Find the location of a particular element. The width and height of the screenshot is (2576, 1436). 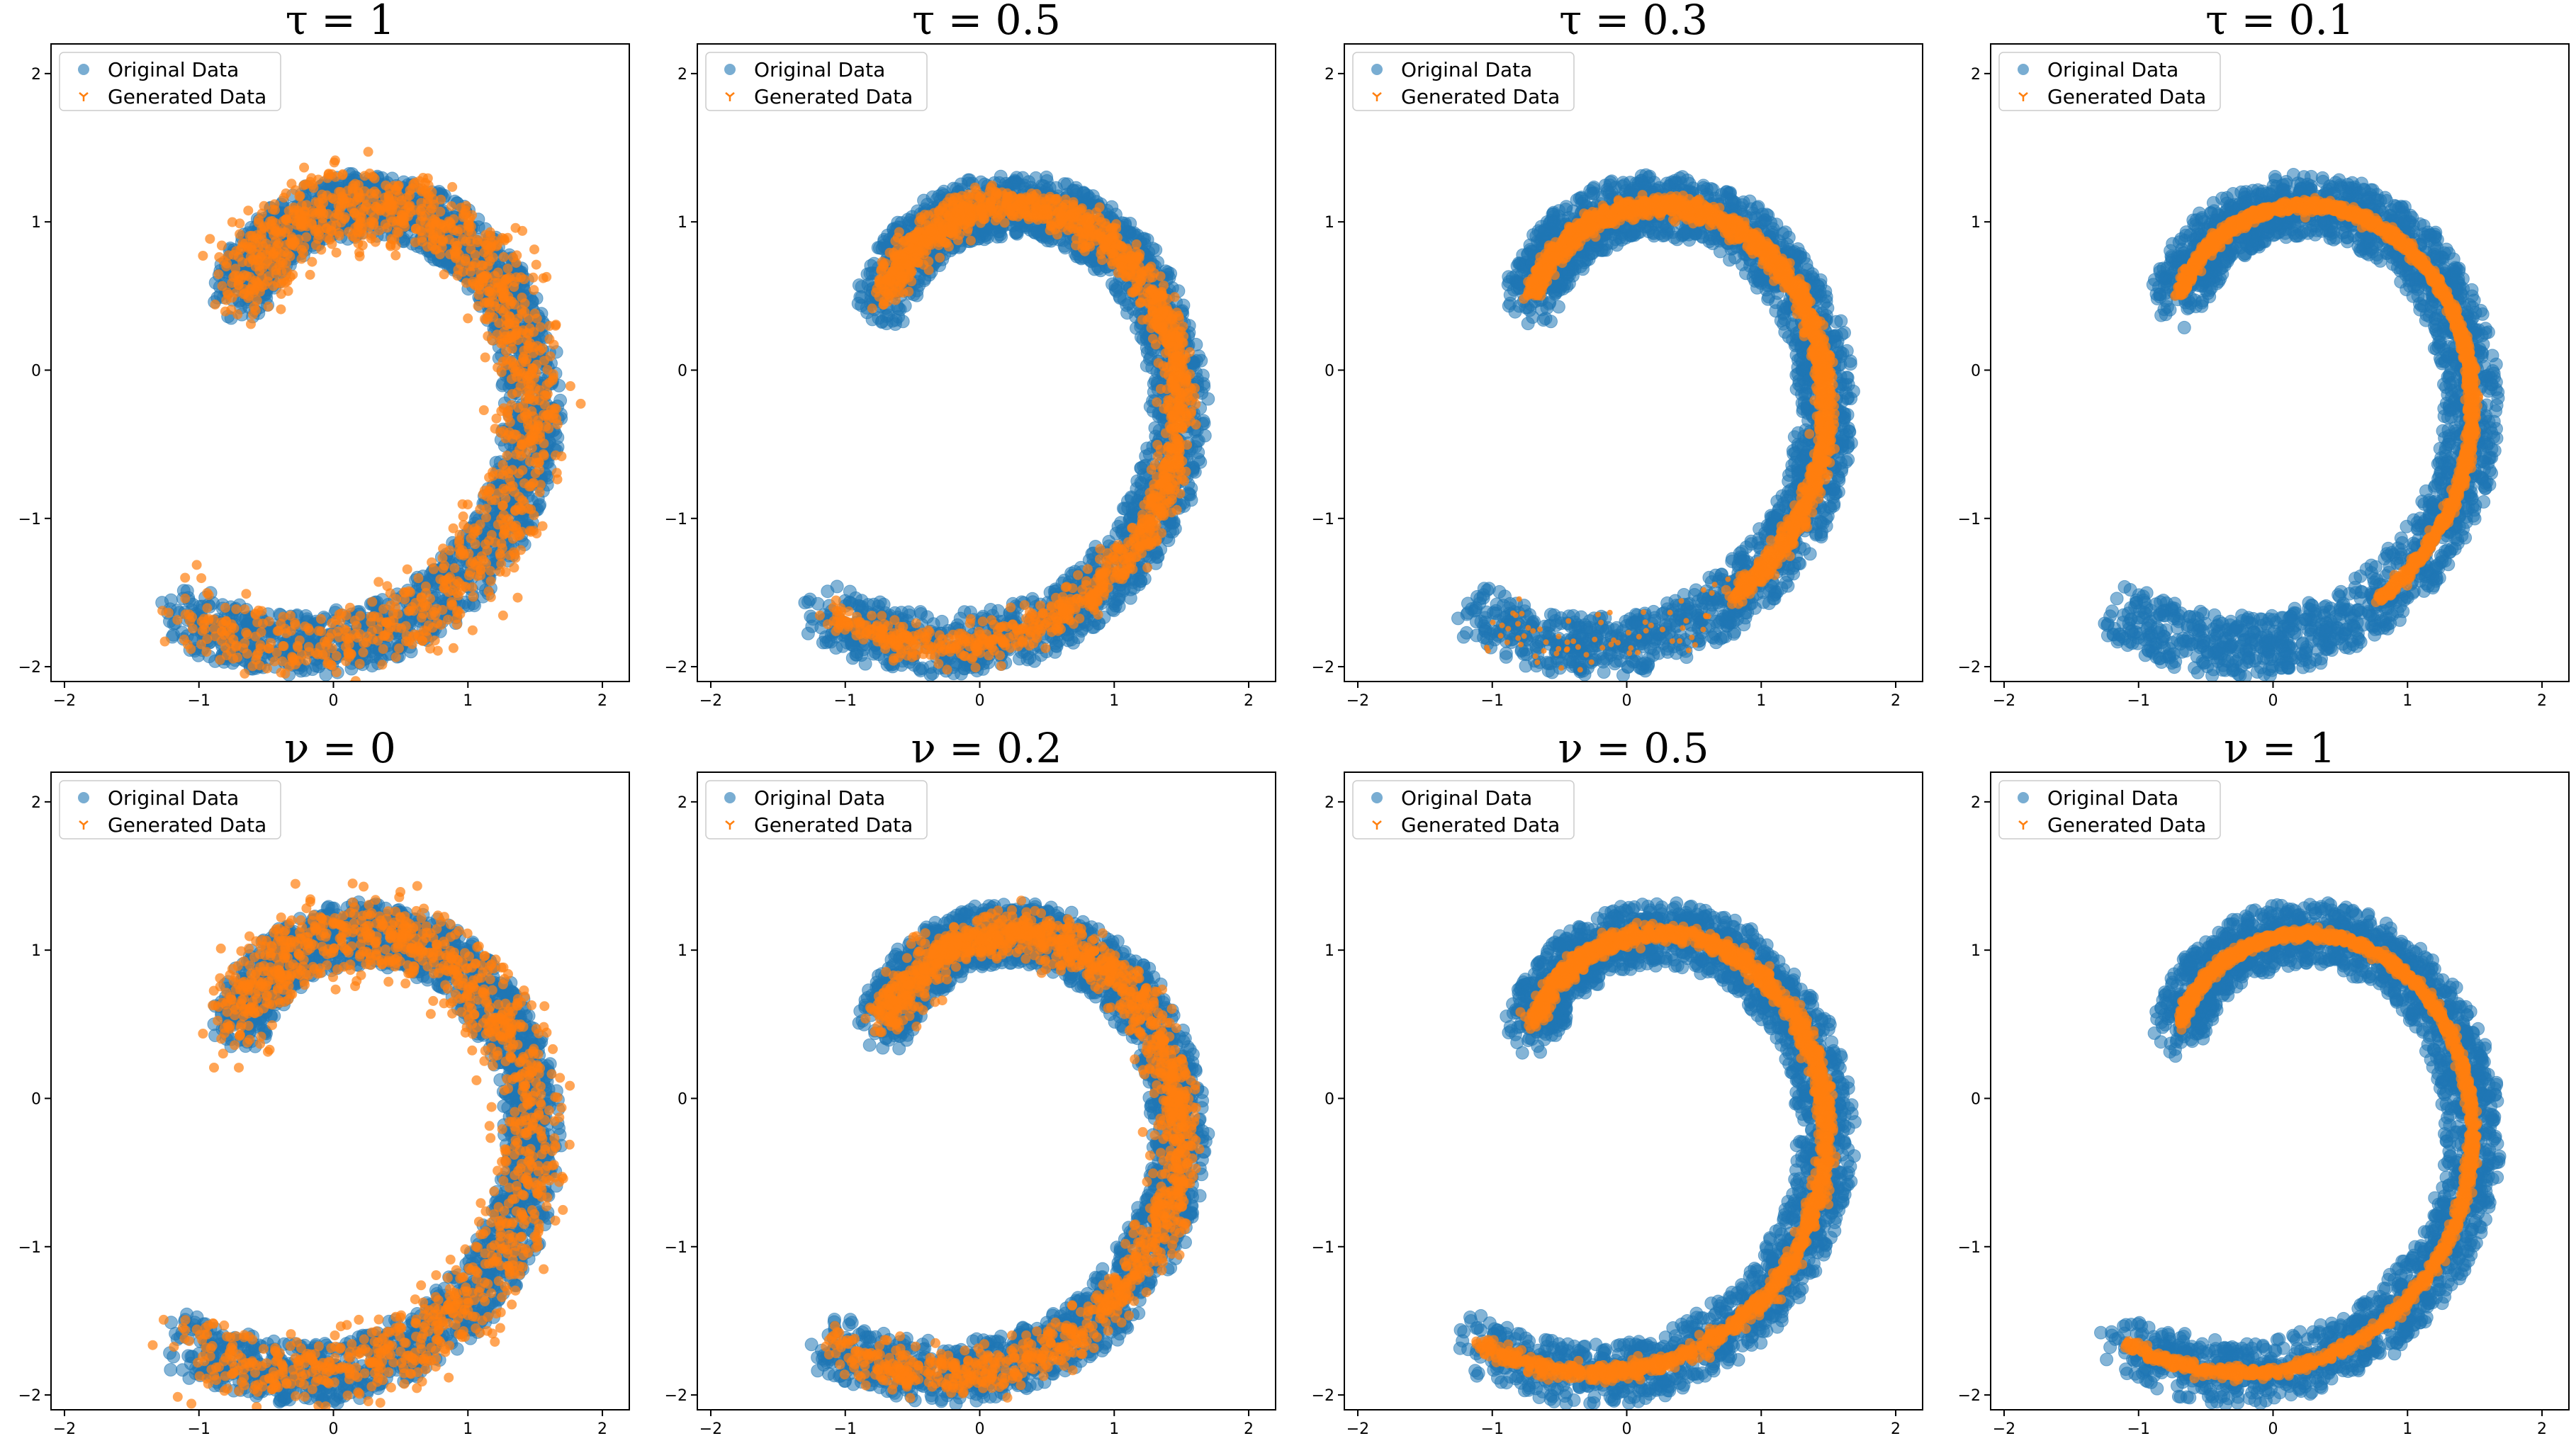

y-tick-label: 1 is located at coordinates (36, 223).